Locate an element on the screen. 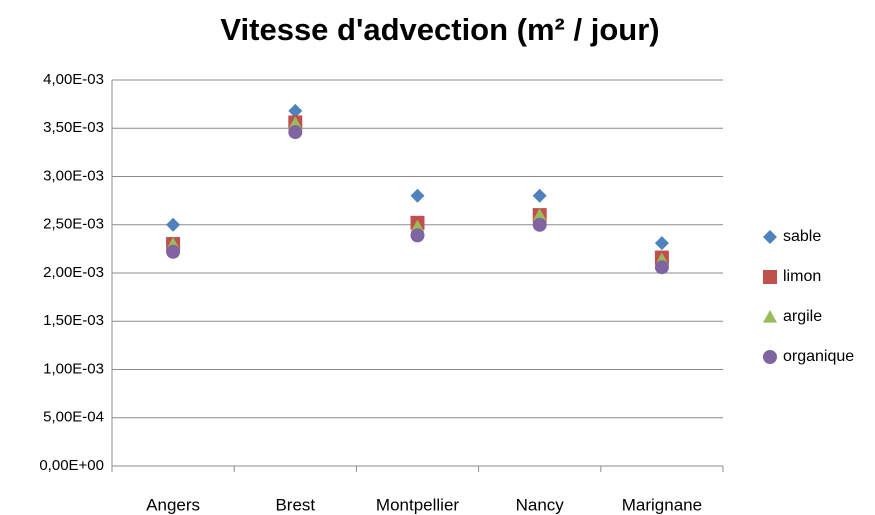 The height and width of the screenshot is (515, 875). y-tick-label: 5,00E-04 is located at coordinates (73, 417).